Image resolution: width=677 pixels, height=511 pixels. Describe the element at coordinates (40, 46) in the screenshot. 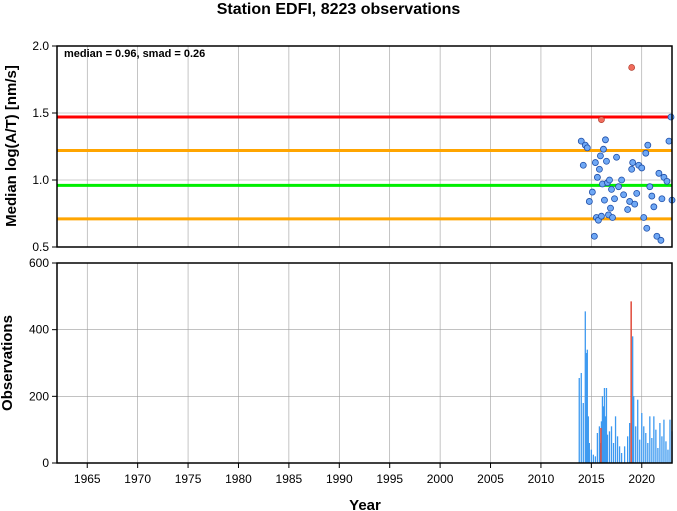

I see `top-y-tick-label: 2.0` at that location.